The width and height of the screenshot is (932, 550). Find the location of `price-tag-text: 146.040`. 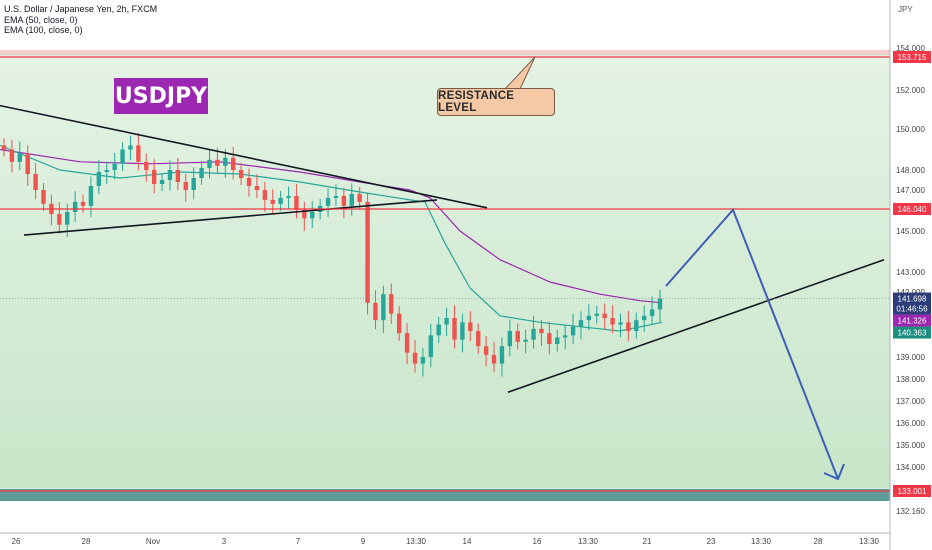

price-tag-text: 146.040 is located at coordinates (912, 209).